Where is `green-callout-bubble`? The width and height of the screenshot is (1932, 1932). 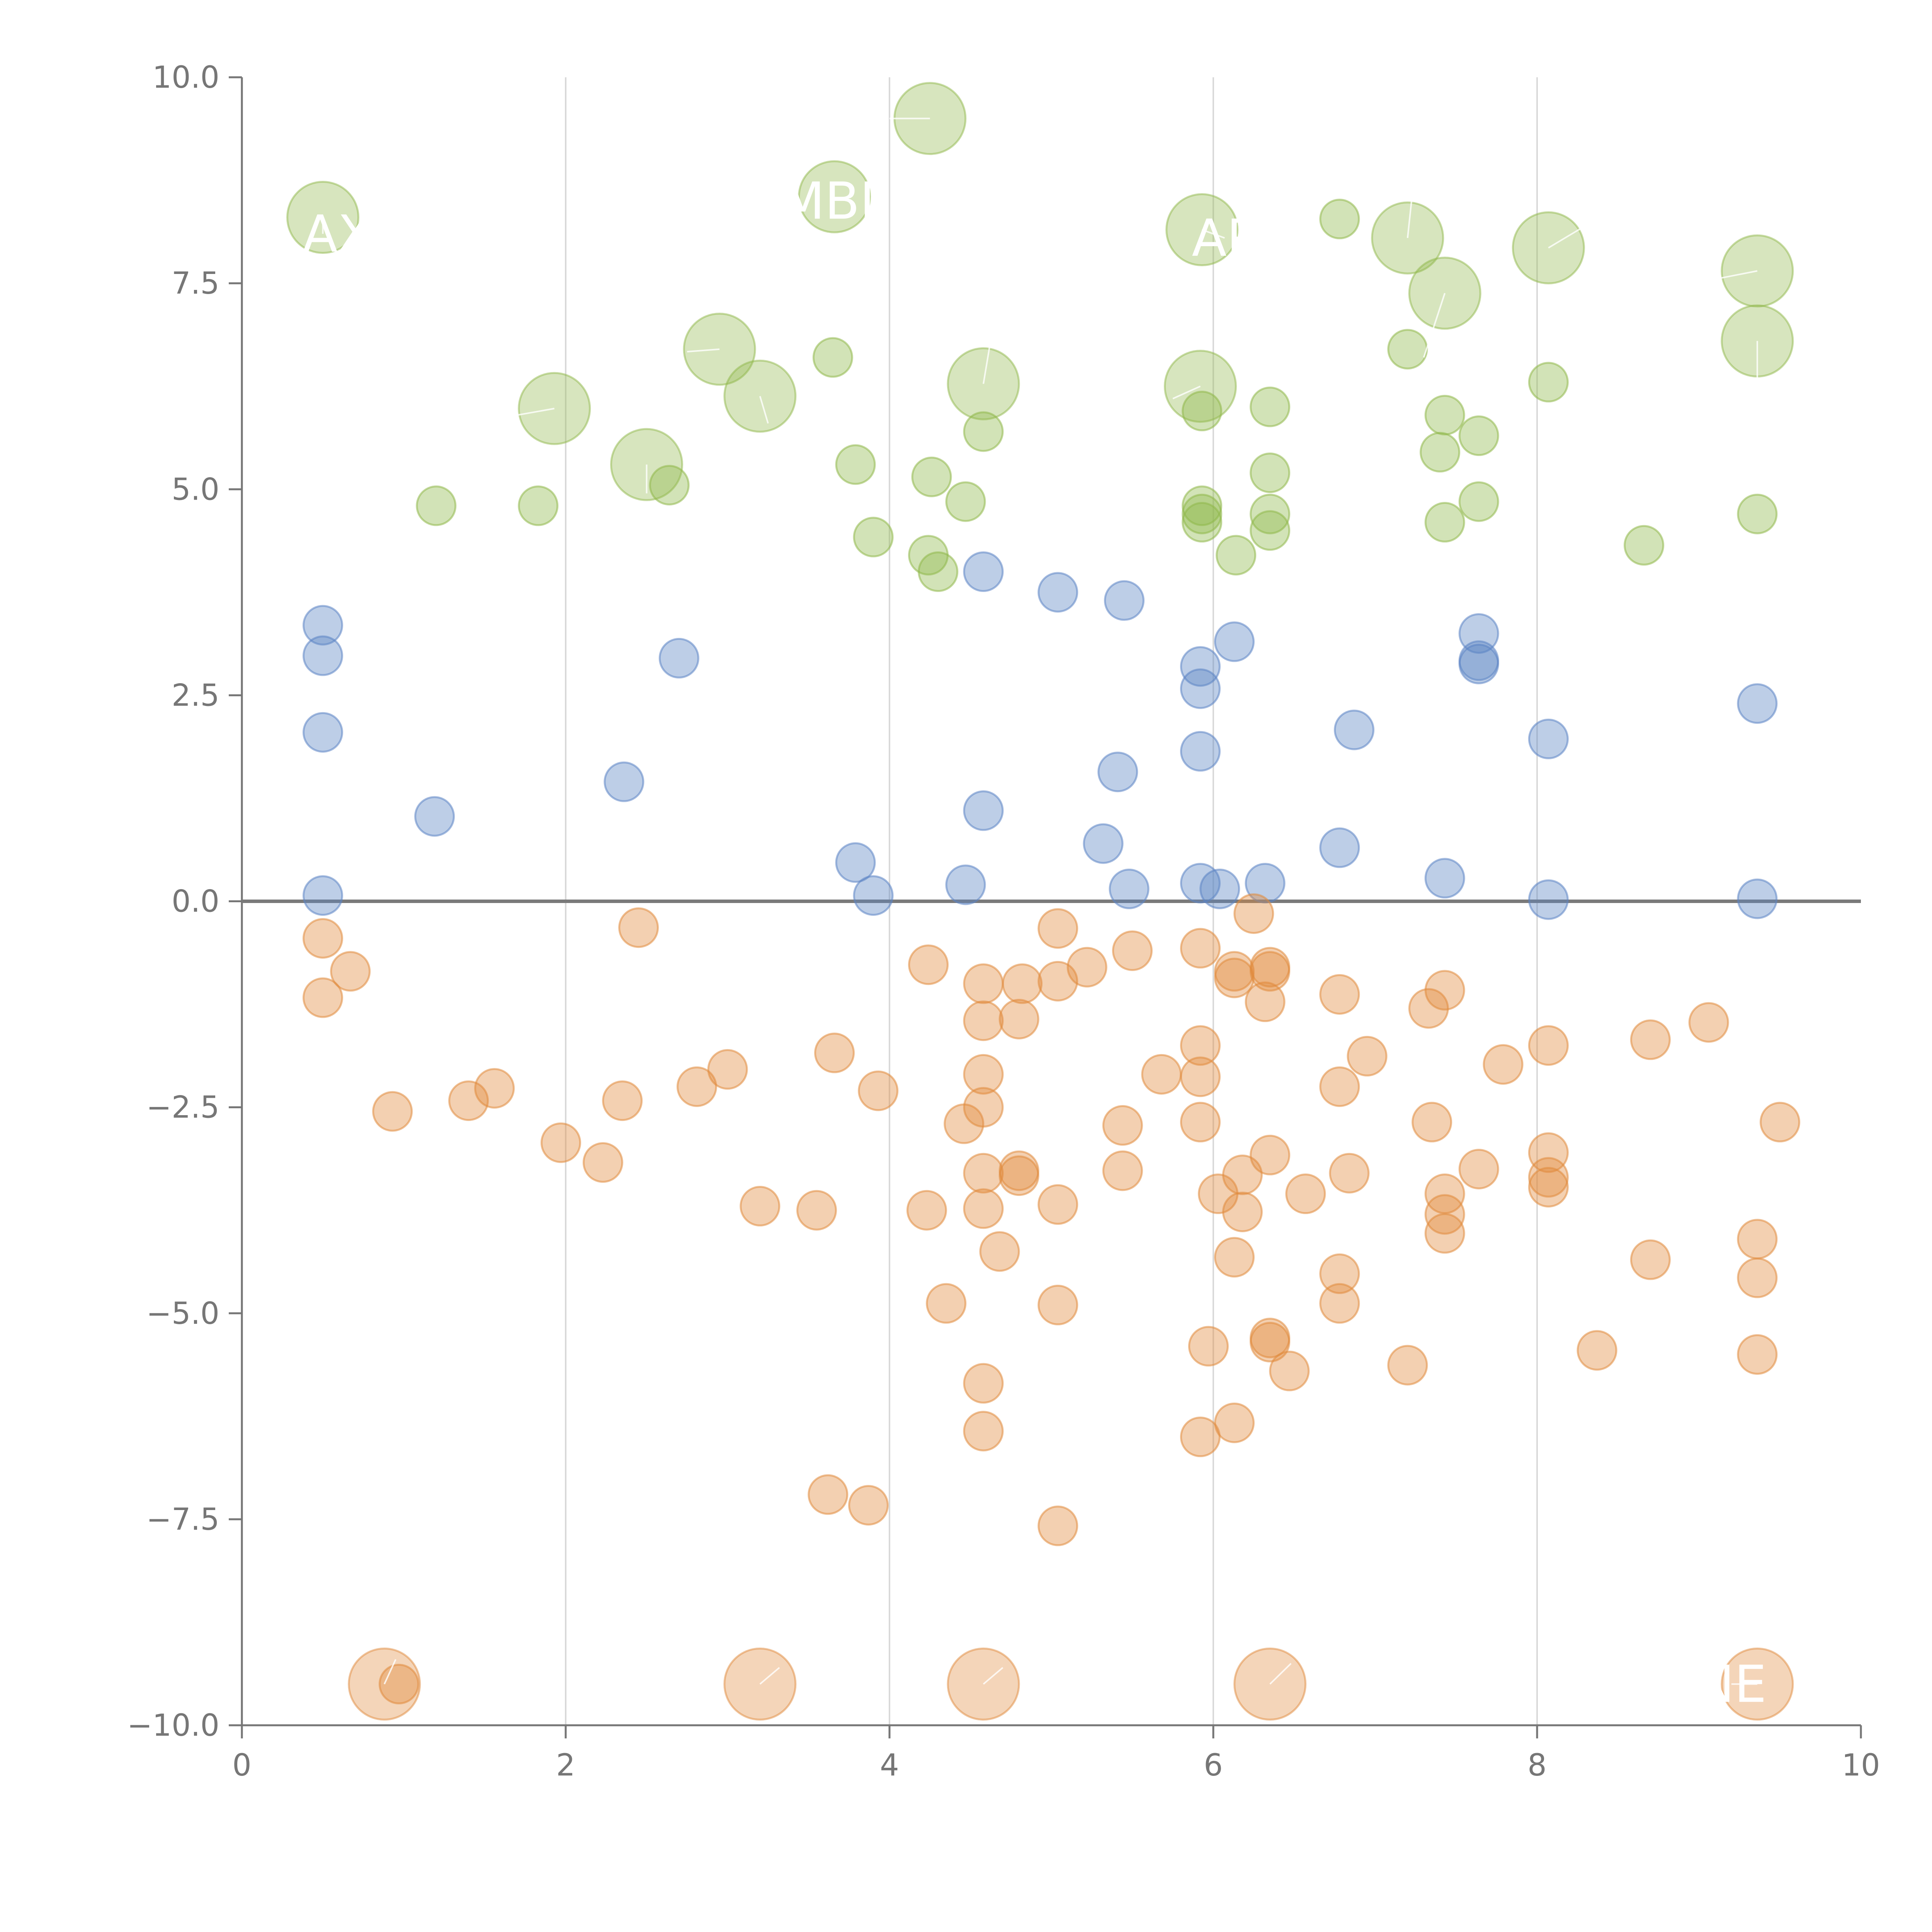
green-callout-bubble is located at coordinates (984, 383).